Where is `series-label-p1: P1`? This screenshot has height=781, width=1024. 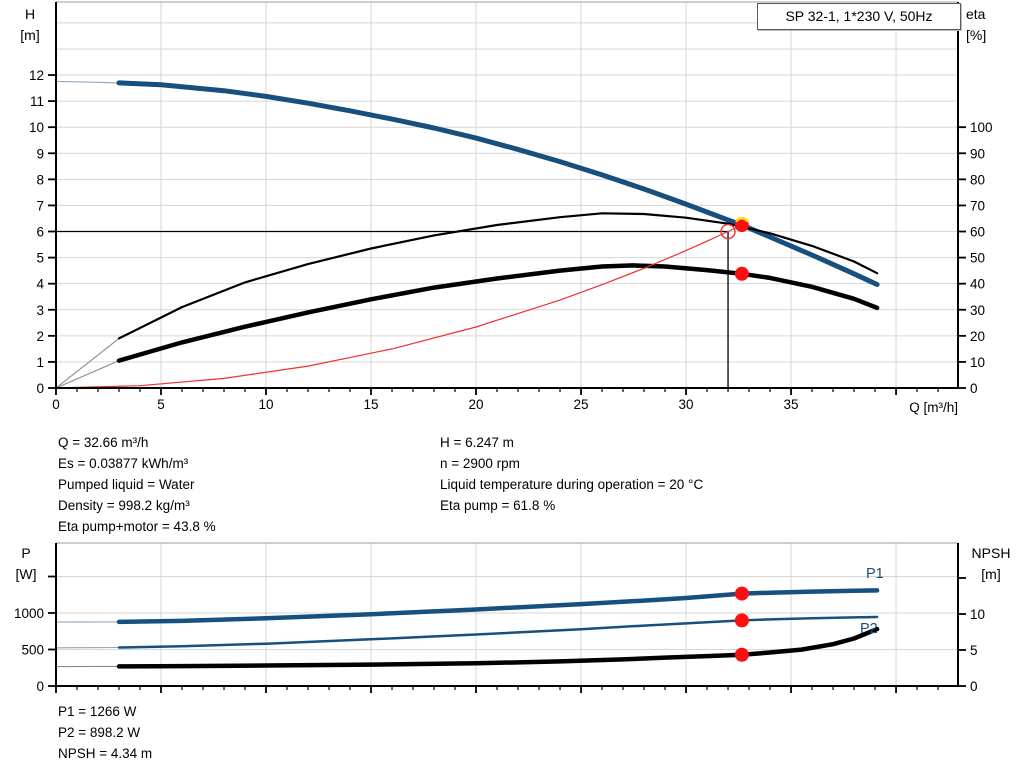
series-label-p1: P1 is located at coordinates (875, 574).